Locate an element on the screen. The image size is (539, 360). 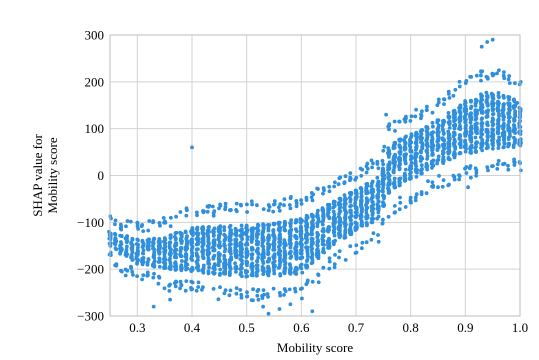
y-tick-label: 0 is located at coordinates (101, 175).